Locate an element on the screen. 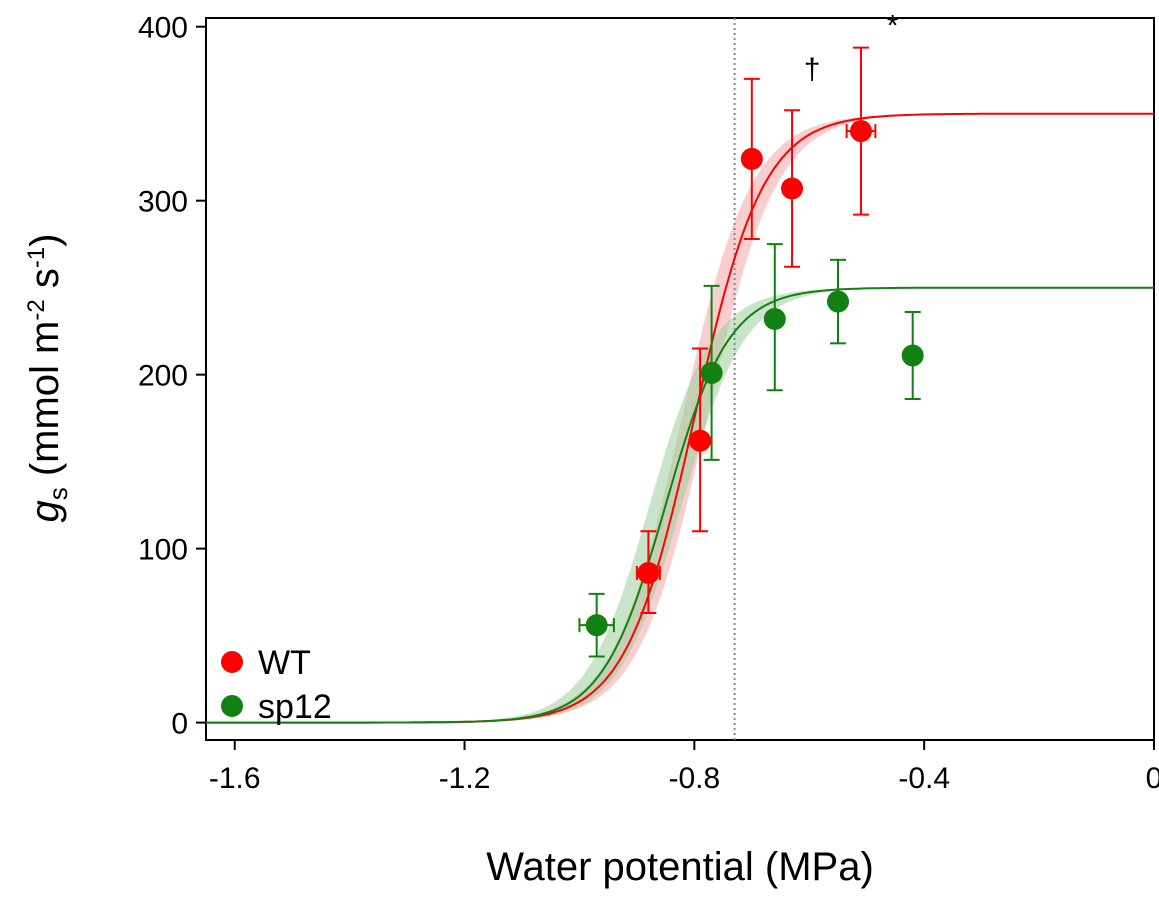 This screenshot has width=1159, height=898. y-axis-symbol: g is located at coordinates (45, 511).